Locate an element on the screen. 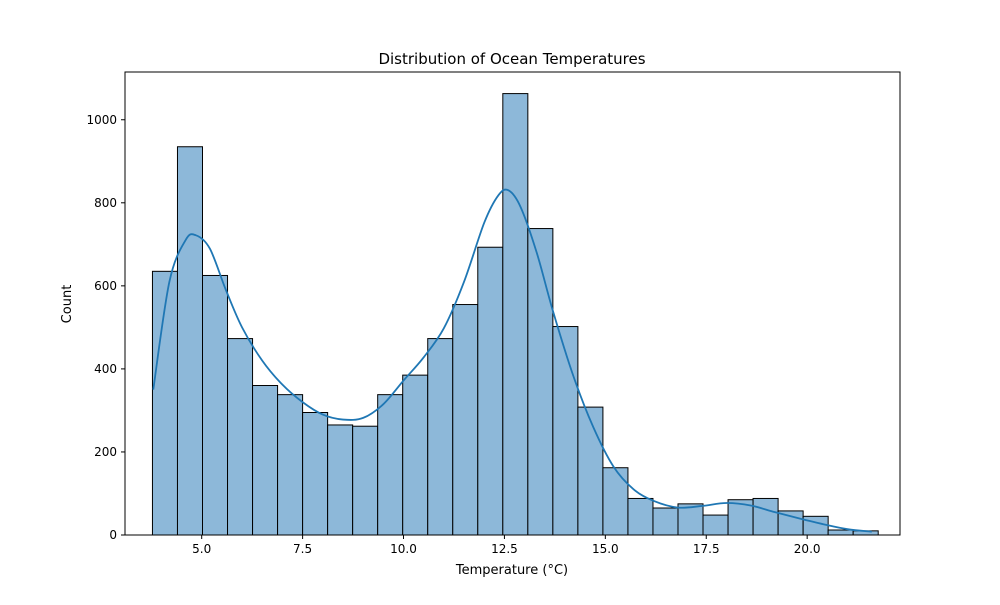  y-tick-label: 800 is located at coordinates (105, 203).